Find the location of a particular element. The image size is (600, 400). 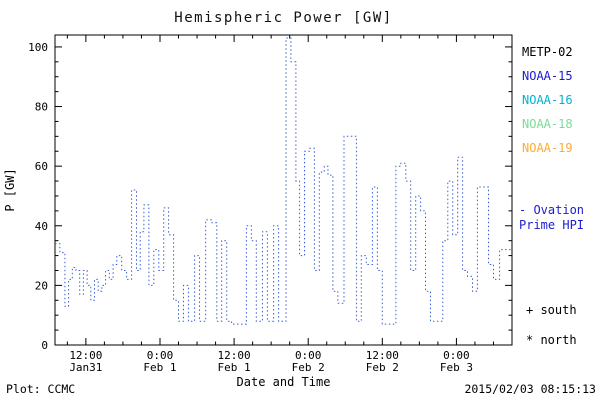

satellite-legend: METP-02 NOAA-15 NOAA-16 NOAA-18 NOAA-19 is located at coordinates (547, 100).